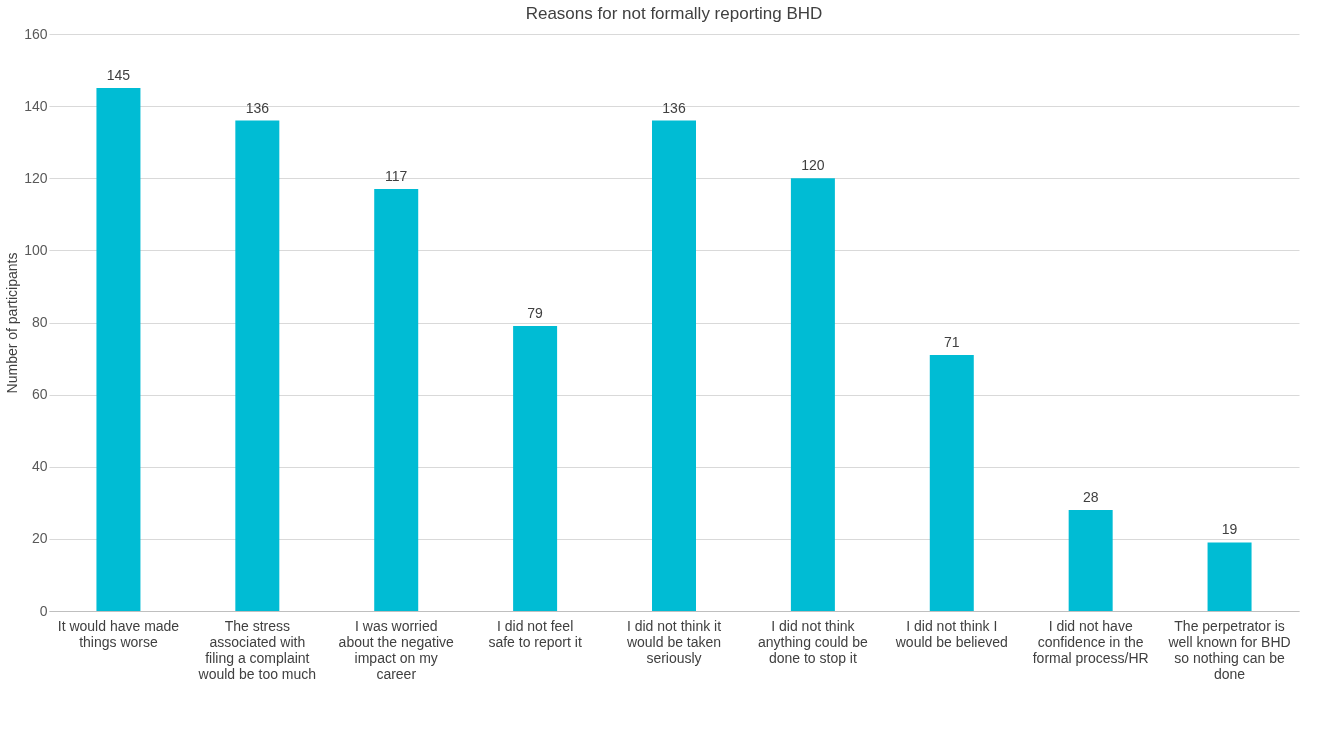  I want to click on x-tick-label: It would have made things worse, so click(118, 633).